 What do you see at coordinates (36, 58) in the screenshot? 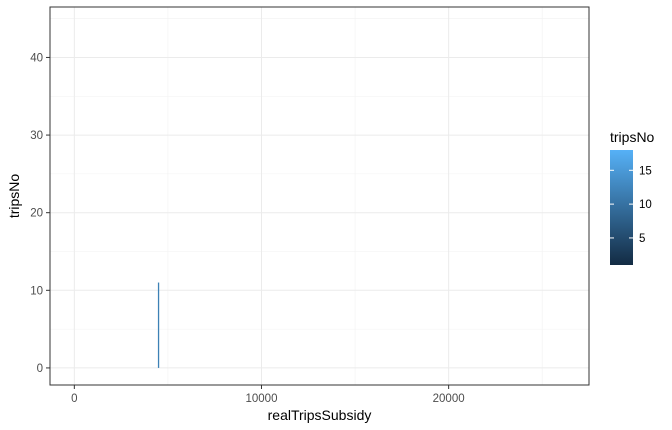
I see `y-tick-label: 40` at bounding box center [36, 58].